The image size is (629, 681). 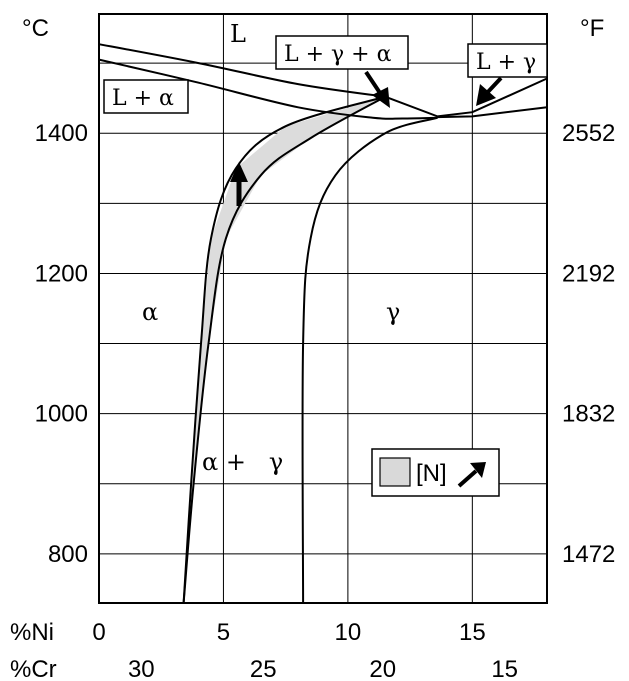 I want to click on y-right-tick-label: 1472, so click(x=588, y=554).